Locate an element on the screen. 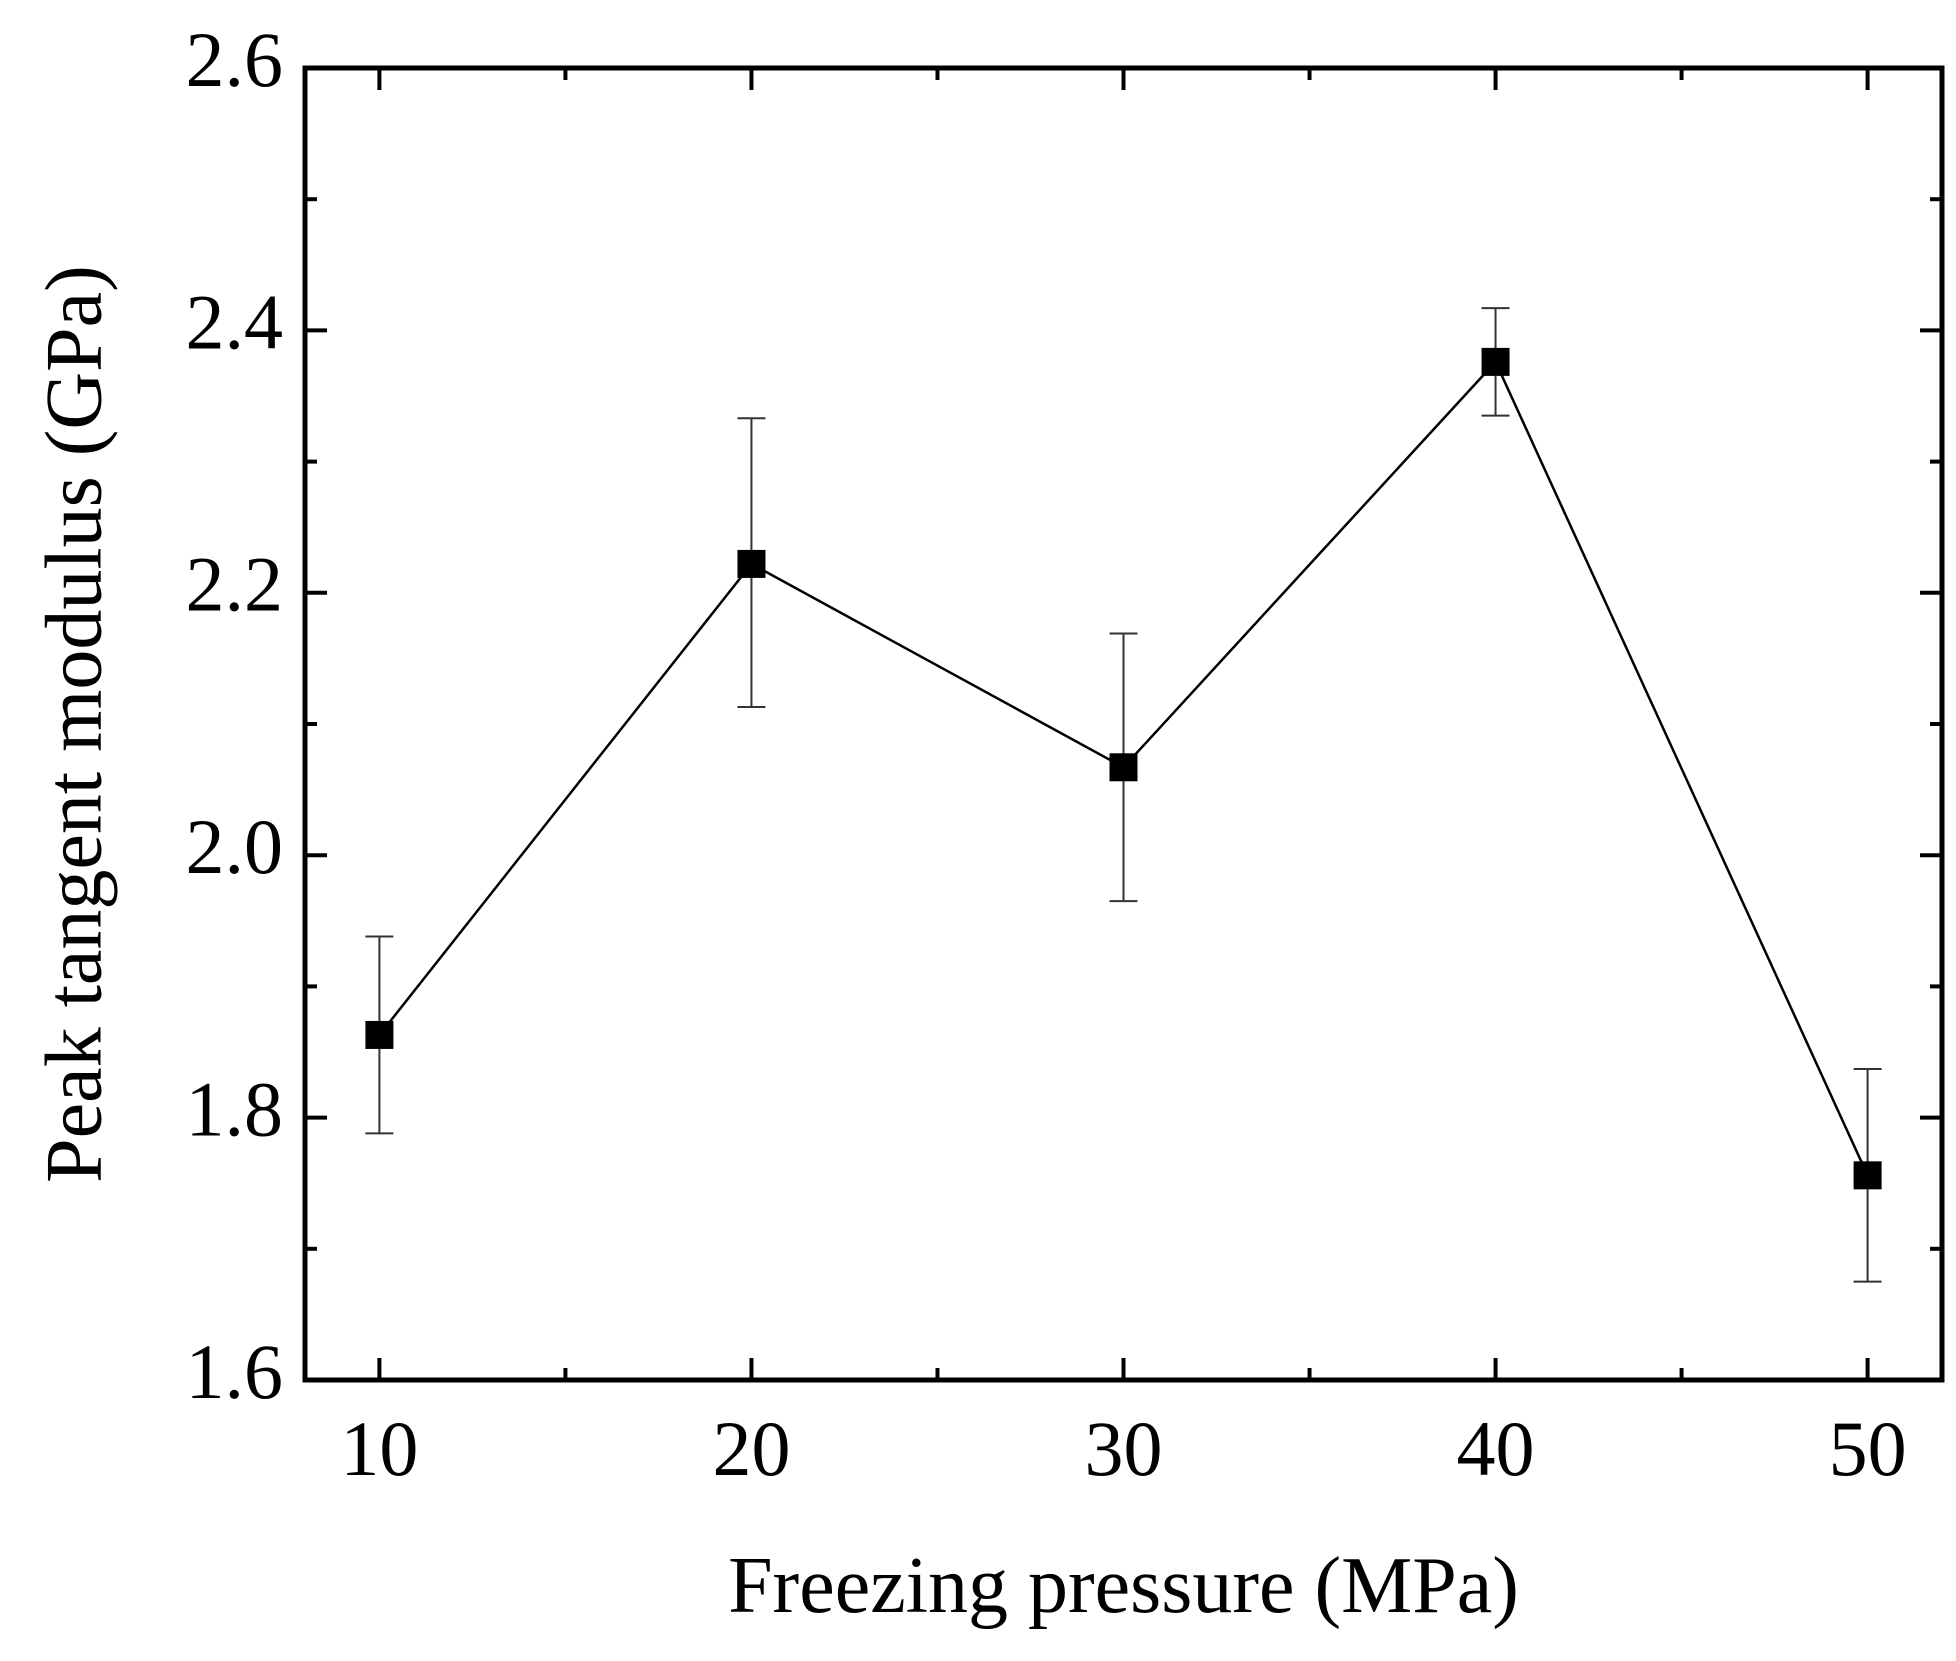 Image resolution: width=1956 pixels, height=1661 pixels. y-tick-label-3: 2.2 is located at coordinates (235, 584).